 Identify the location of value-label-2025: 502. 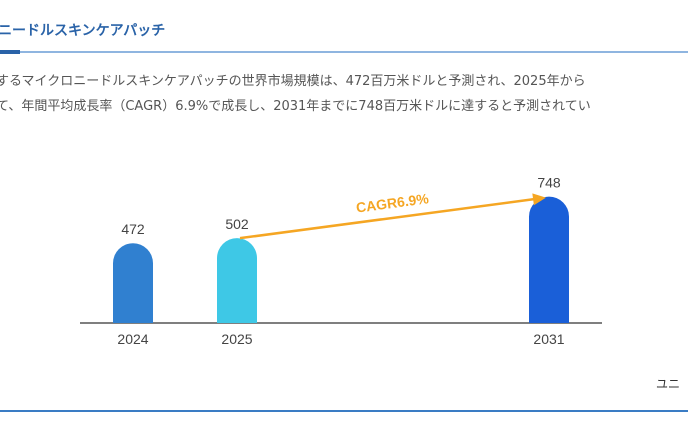
(237, 224).